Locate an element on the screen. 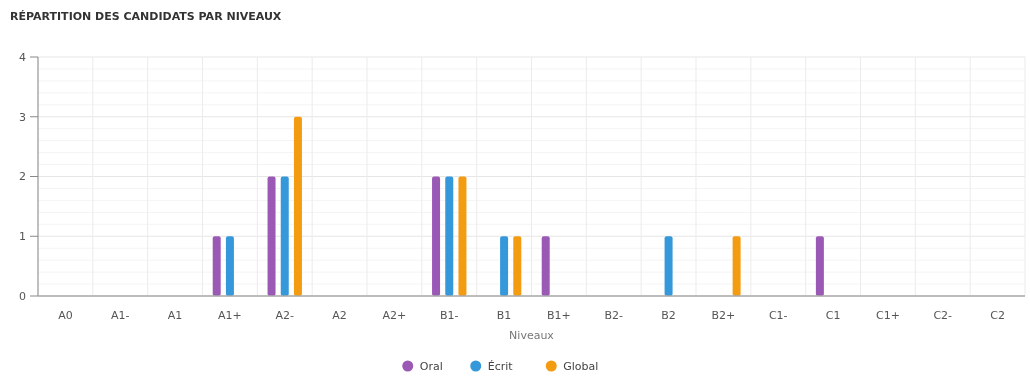  x-tick-label: C1 is located at coordinates (833, 315).